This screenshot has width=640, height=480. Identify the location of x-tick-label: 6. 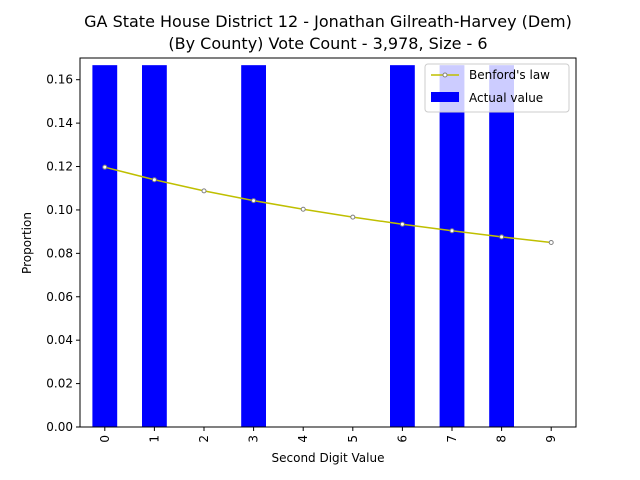
(402, 439).